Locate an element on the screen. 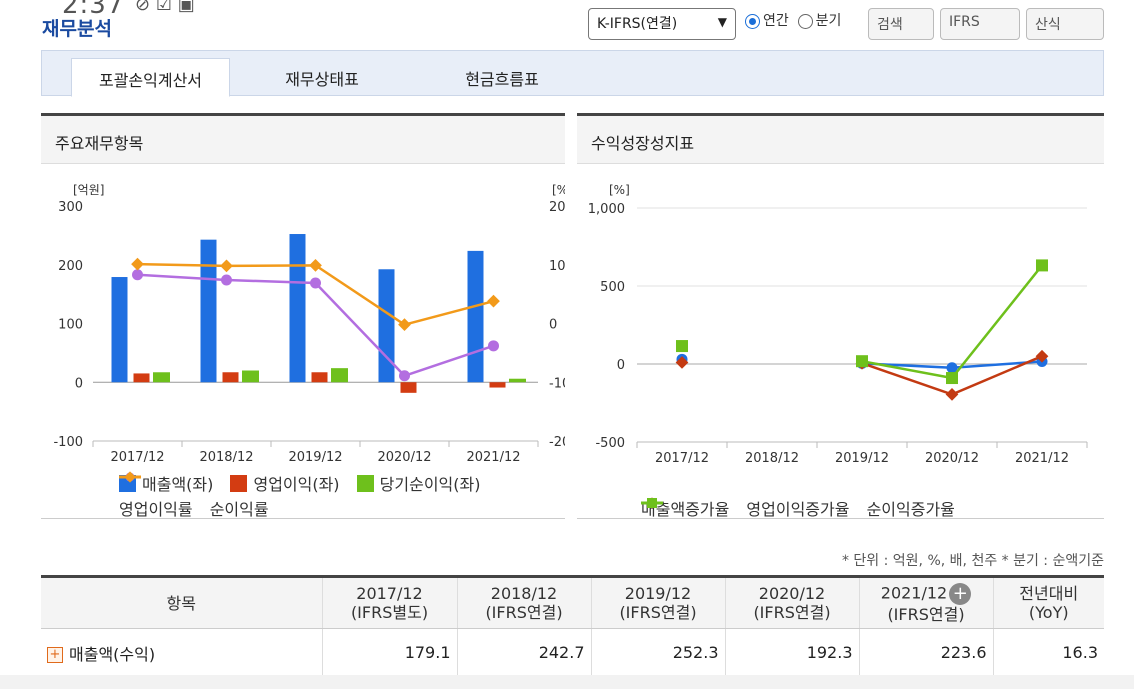  radio-quarter is located at coordinates (805, 21).